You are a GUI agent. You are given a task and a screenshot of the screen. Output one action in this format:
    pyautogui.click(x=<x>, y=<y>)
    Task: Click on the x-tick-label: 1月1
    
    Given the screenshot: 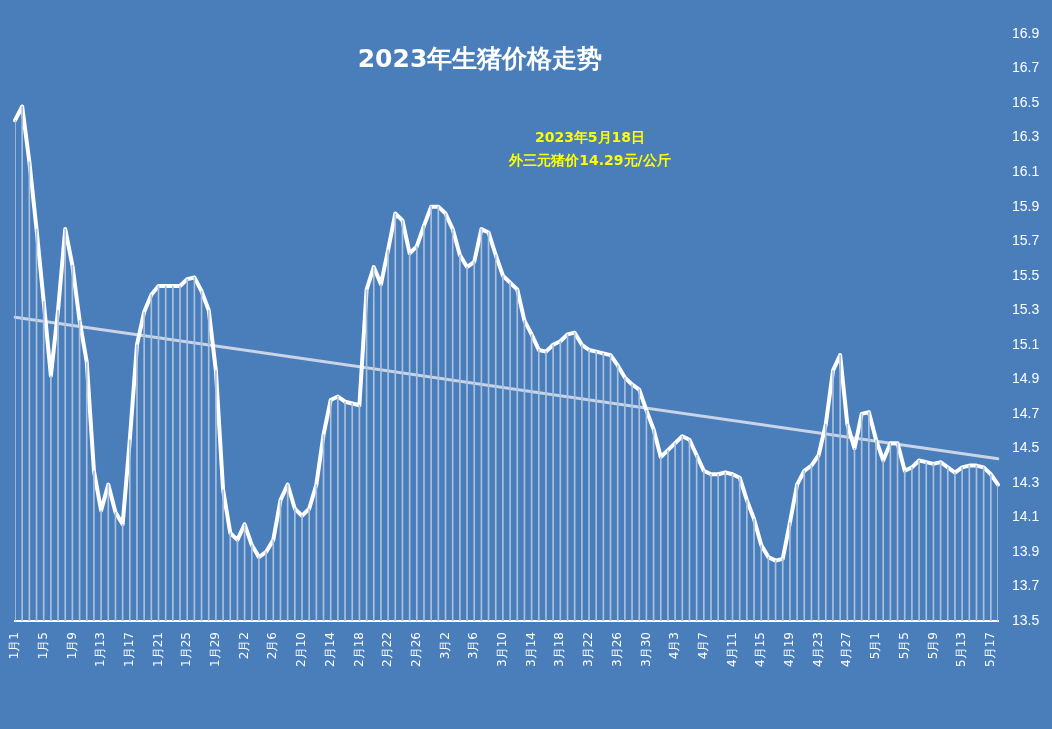 What is the action you would take?
    pyautogui.click(x=14, y=646)
    